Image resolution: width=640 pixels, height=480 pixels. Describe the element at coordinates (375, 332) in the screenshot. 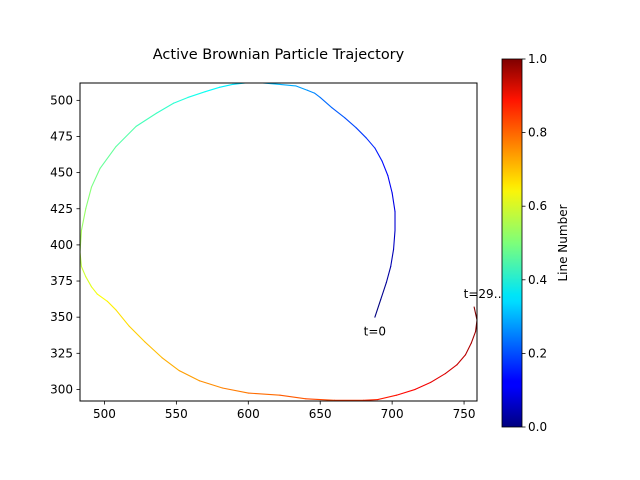

I see `annotation-label: t=0` at that location.